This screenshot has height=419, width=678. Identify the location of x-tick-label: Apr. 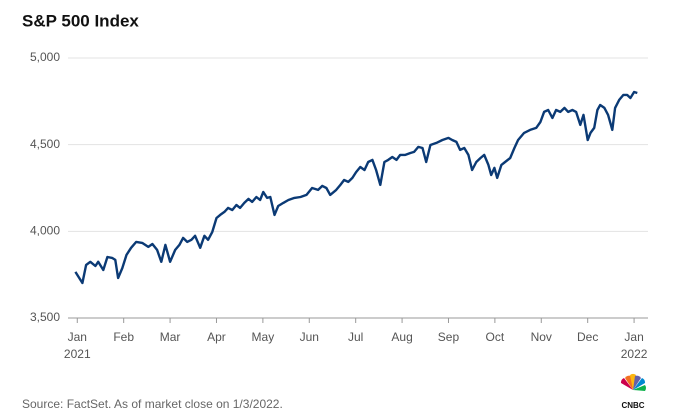
(216, 337).